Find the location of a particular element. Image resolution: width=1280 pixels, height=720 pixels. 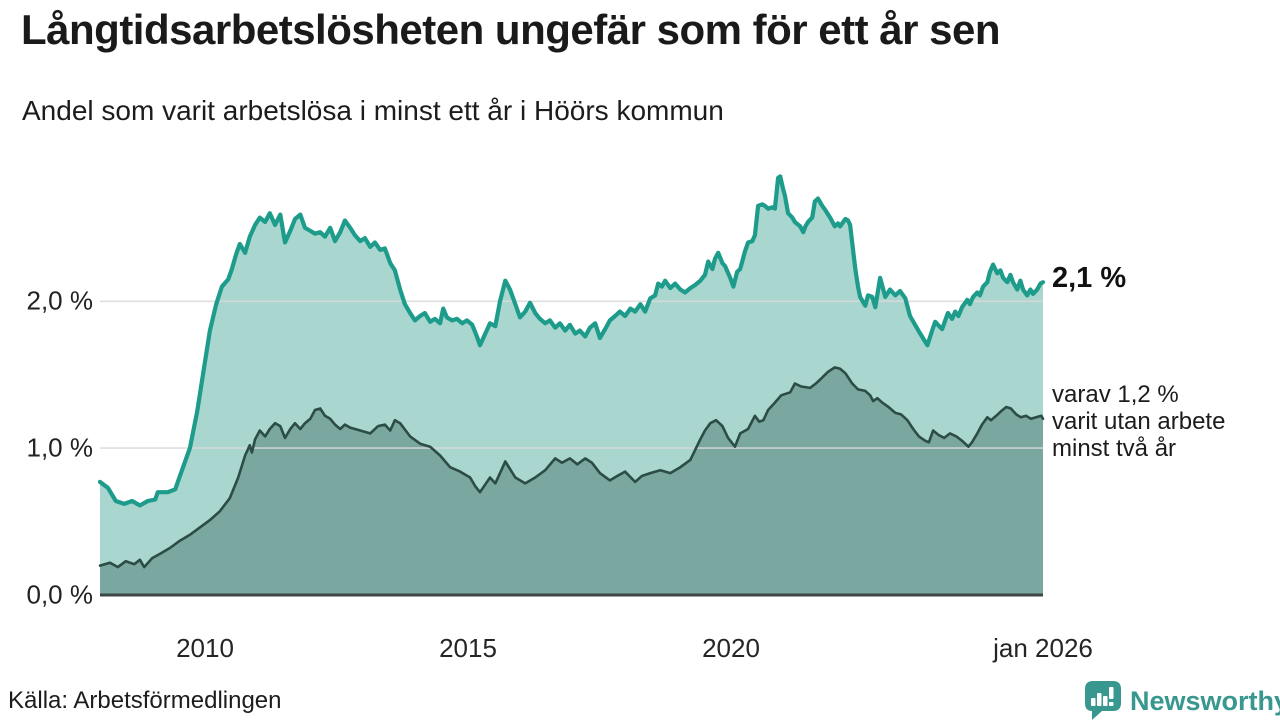

two-year-annotation-line: varit utan arbete is located at coordinates (1139, 421).